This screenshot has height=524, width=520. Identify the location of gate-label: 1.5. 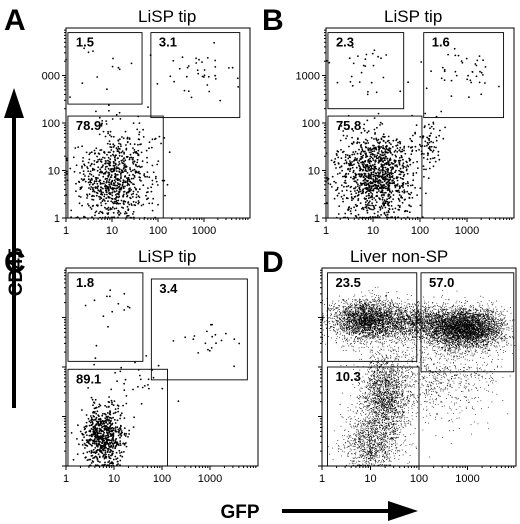
(85, 42).